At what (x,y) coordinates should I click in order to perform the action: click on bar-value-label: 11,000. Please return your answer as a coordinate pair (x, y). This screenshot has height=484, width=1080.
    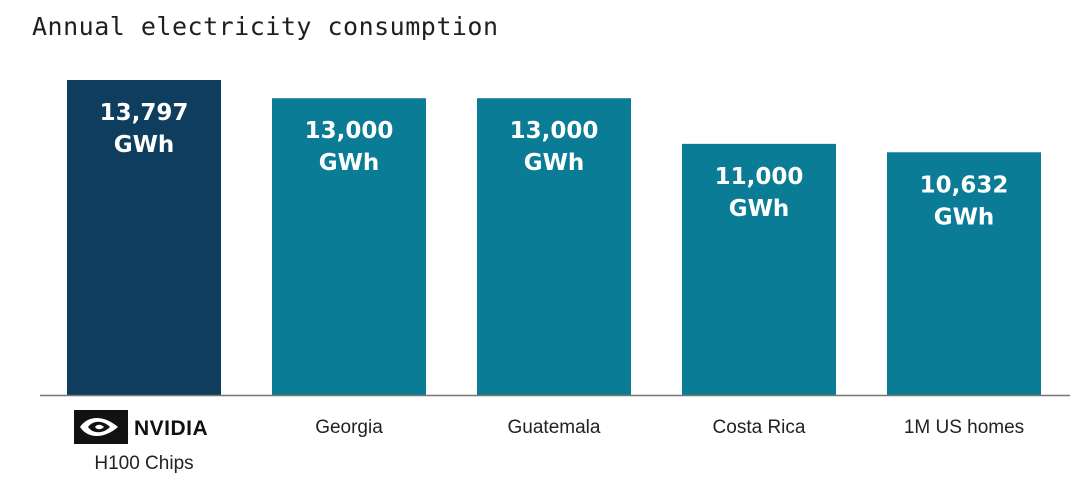
    Looking at the image, I should click on (759, 177).